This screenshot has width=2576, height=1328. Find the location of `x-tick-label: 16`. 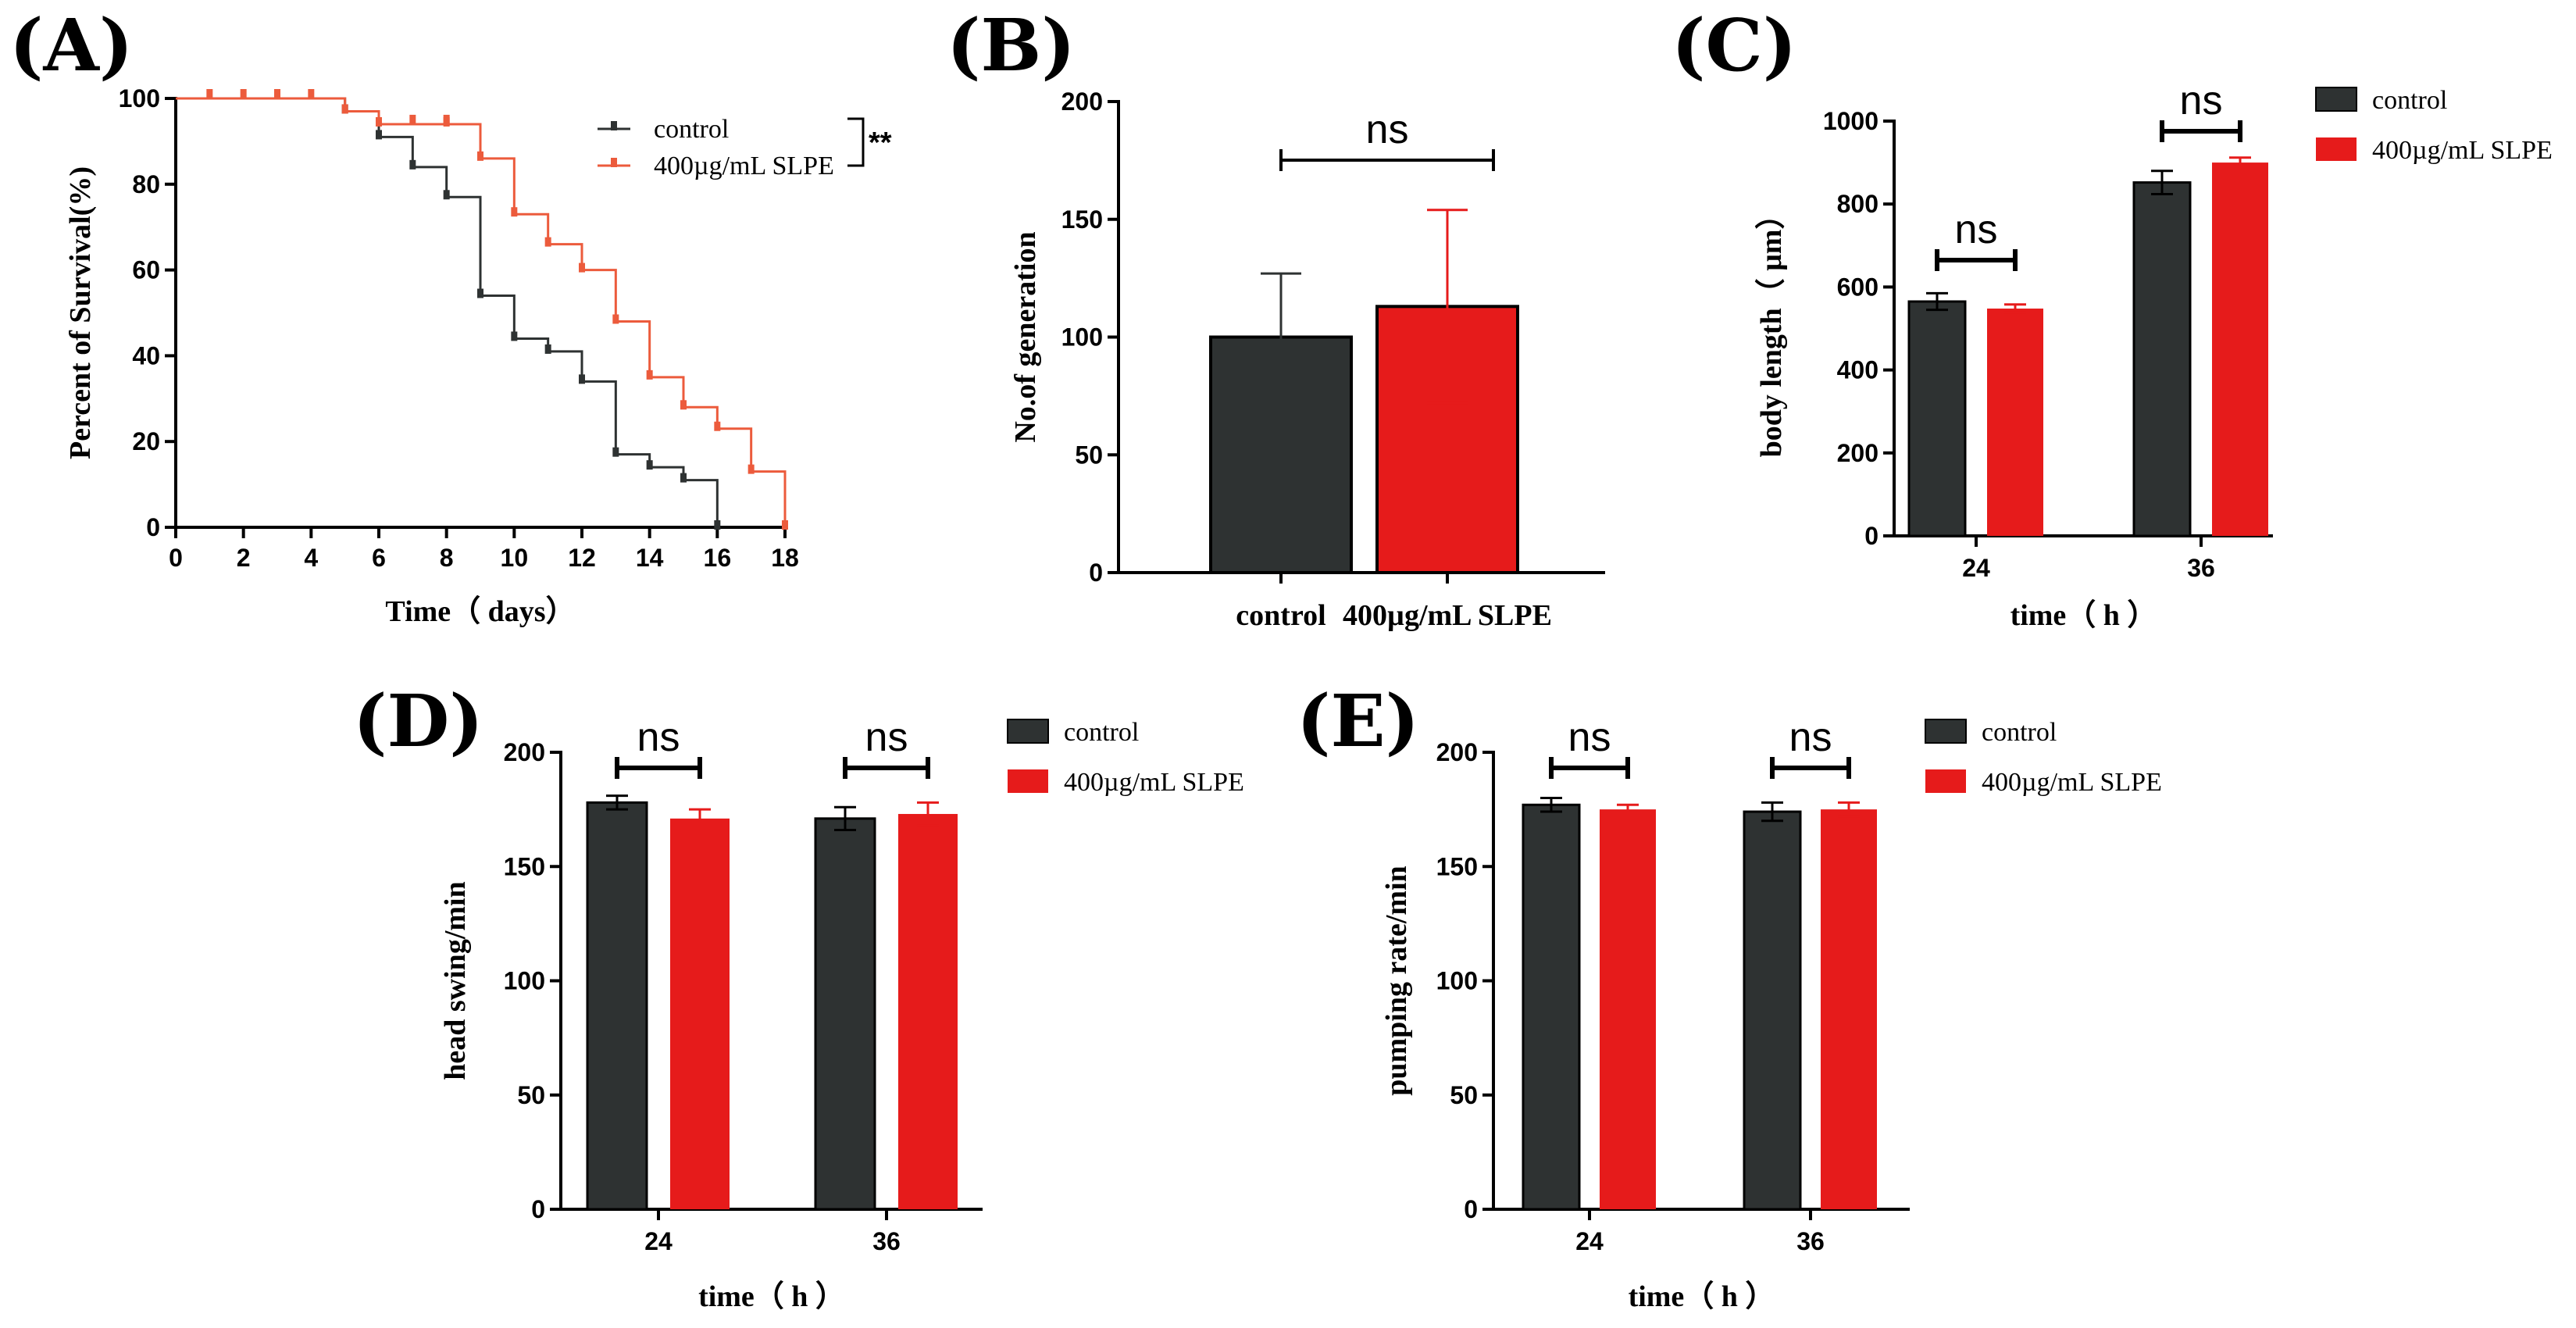

x-tick-label: 16 is located at coordinates (718, 558).